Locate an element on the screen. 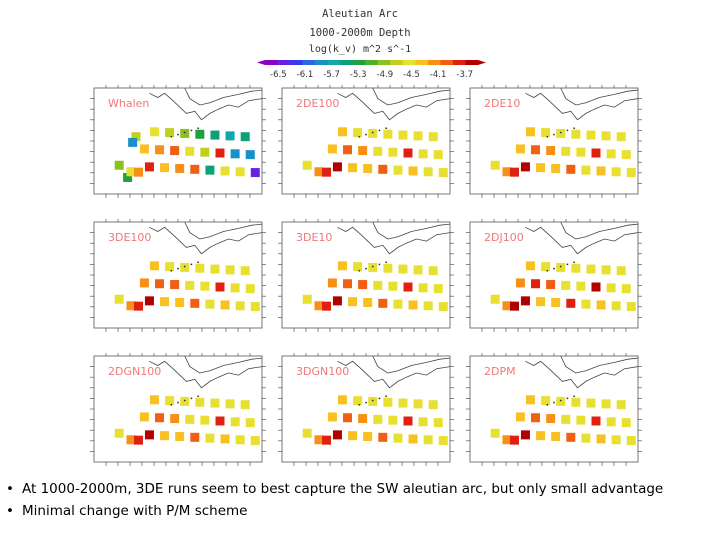 Image resolution: width=720 pixels, height=540 pixels. data-cell: -4.7 is located at coordinates (136, 137).